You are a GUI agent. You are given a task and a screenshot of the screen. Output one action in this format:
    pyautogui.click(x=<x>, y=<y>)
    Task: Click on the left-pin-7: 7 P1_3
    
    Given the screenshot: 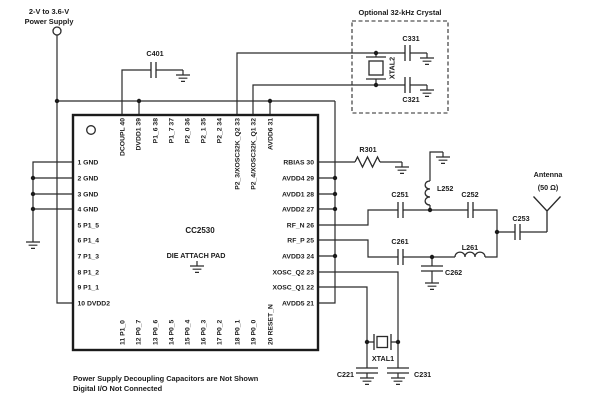 What is the action you would take?
    pyautogui.click(x=89, y=256)
    